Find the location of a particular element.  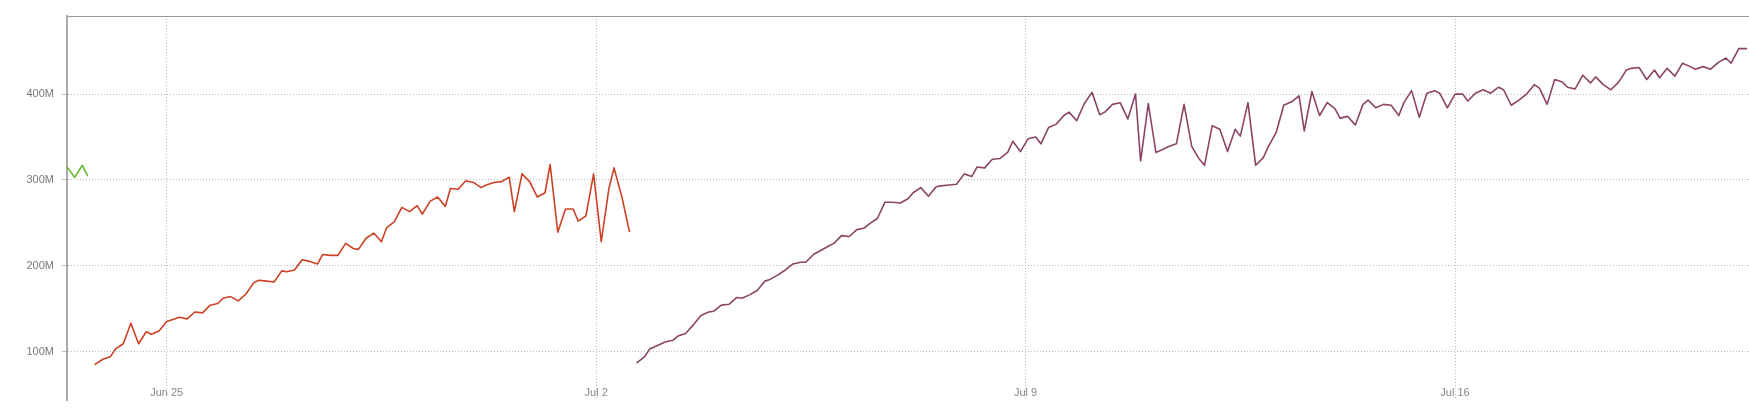

y-tick-label: 100M is located at coordinates (40, 350).